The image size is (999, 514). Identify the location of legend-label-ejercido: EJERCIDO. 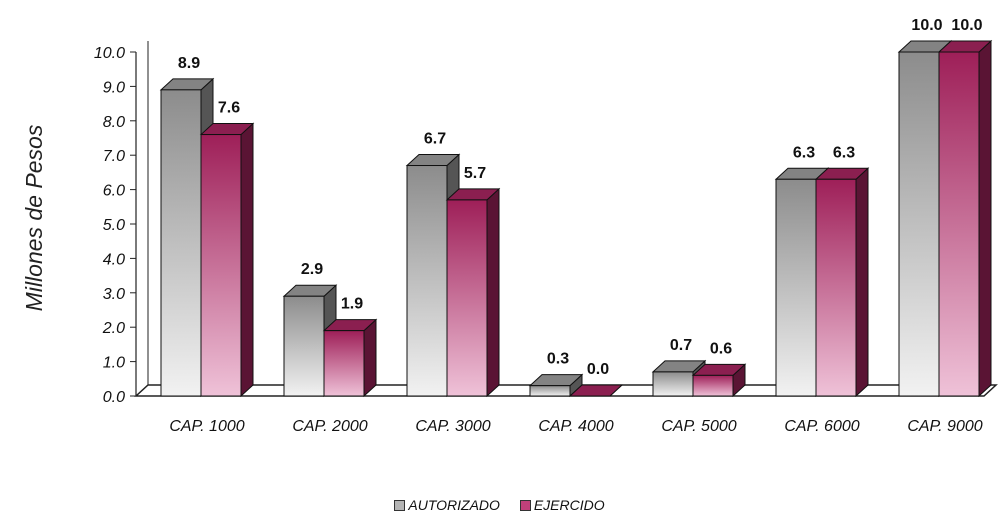
(569, 505).